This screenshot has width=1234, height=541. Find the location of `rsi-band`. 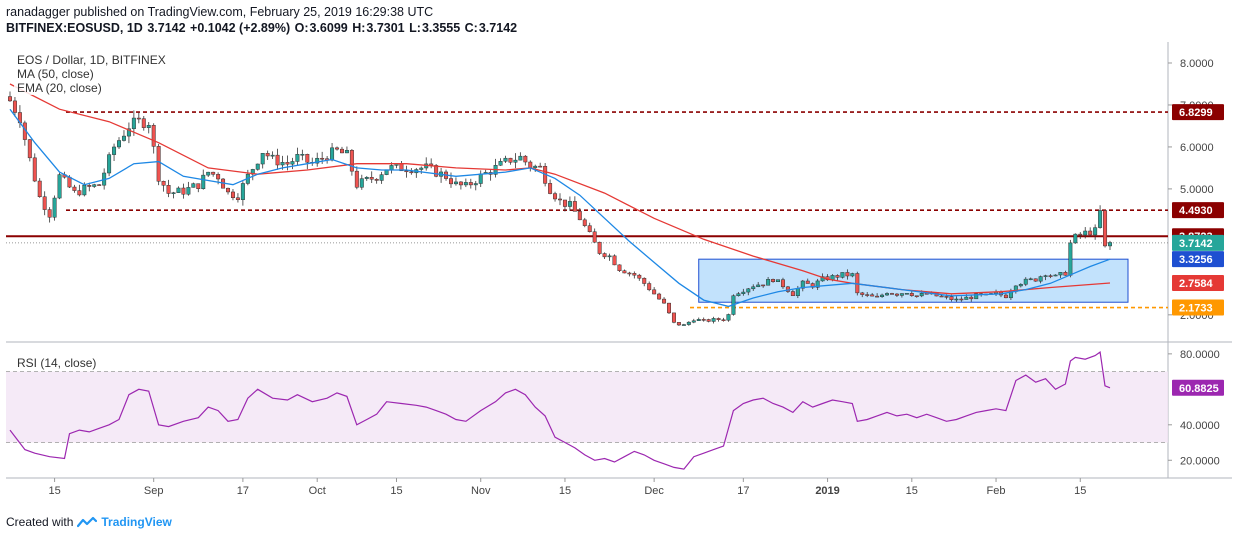

rsi-band is located at coordinates (587, 407).